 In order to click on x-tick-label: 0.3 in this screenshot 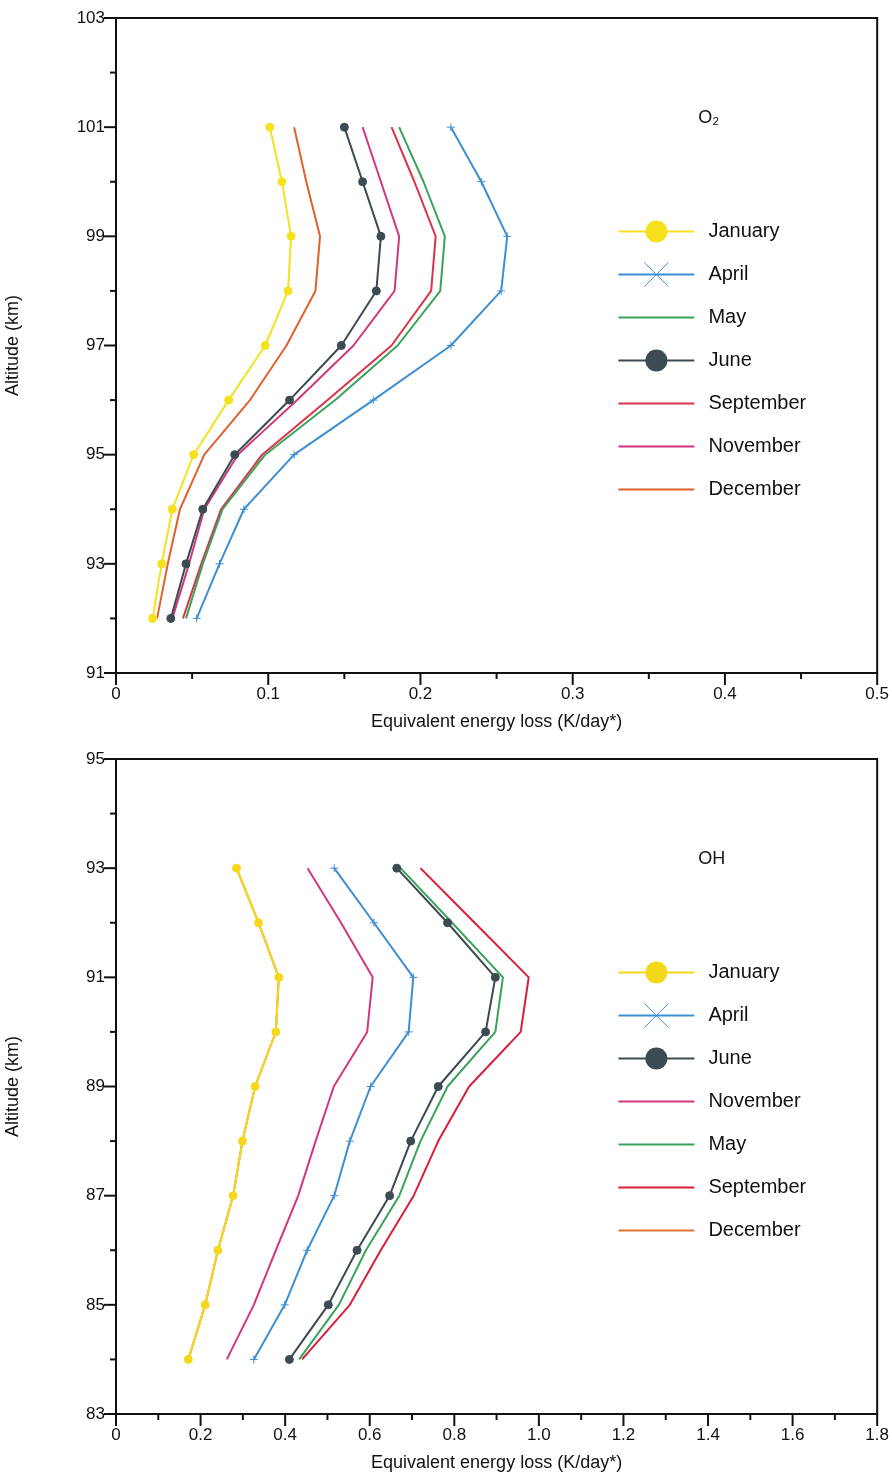, I will do `click(572, 693)`.